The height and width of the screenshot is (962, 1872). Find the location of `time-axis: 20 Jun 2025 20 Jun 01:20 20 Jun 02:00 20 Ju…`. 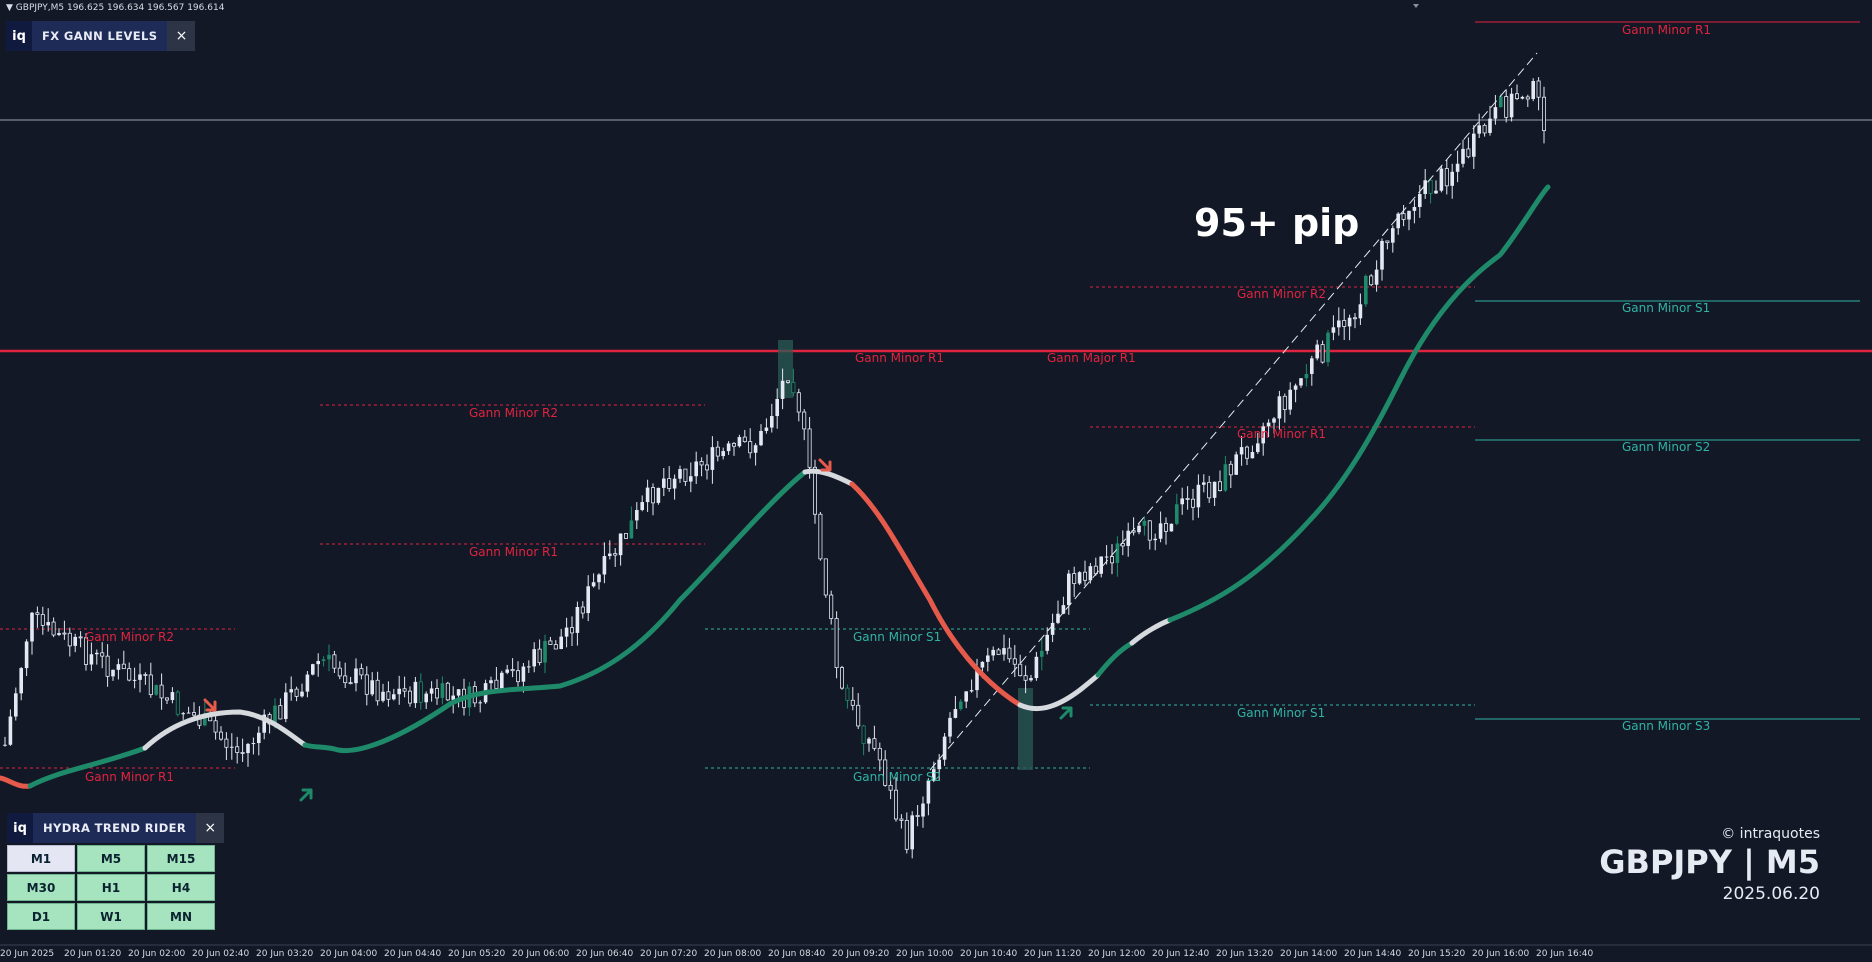

time-axis: 20 Jun 2025 20 Jun 01:20 20 Jun 02:00 20 Ju… is located at coordinates (796, 954).